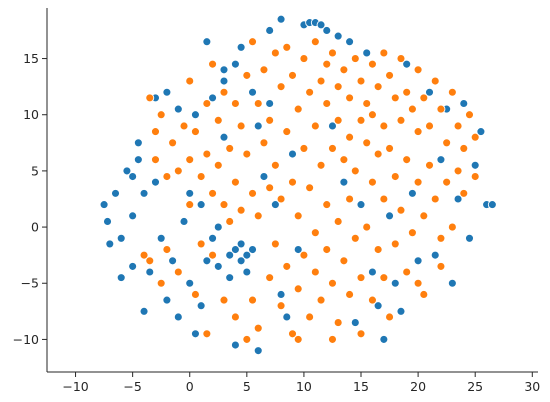 The height and width of the screenshot is (402, 550). What do you see at coordinates (190, 386) in the screenshot?
I see `x-tick-label: 0` at bounding box center [190, 386].